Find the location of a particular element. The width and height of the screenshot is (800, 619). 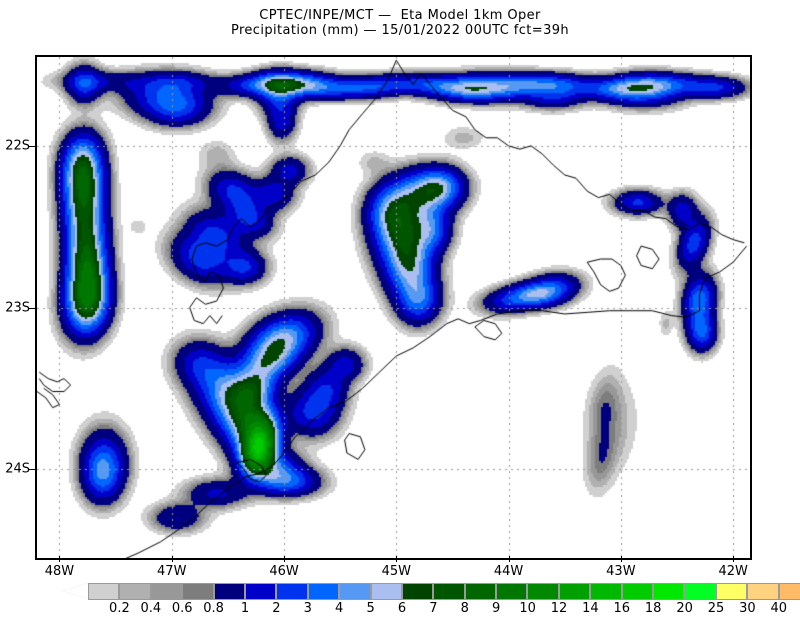

colorbar-label-5: 5 is located at coordinates (370, 608).